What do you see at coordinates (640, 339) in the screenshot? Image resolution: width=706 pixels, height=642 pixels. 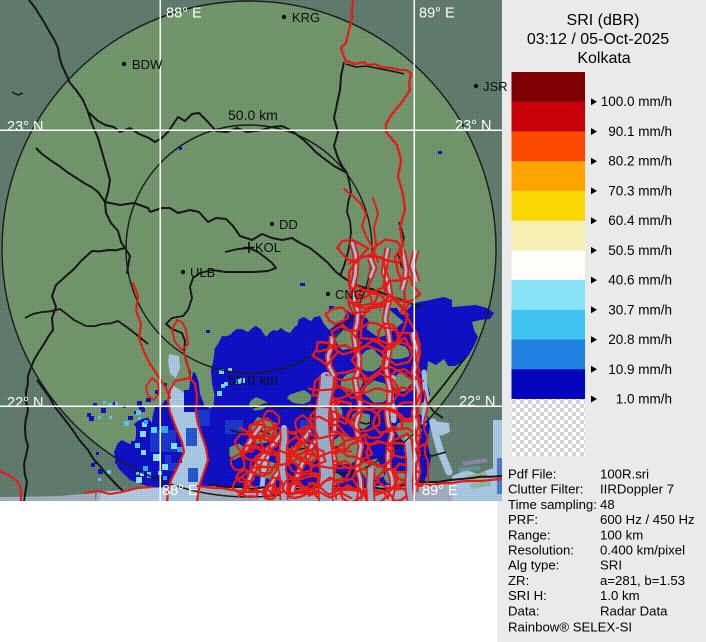 I see `svg-text: 20.8 mm/h` at bounding box center [640, 339].